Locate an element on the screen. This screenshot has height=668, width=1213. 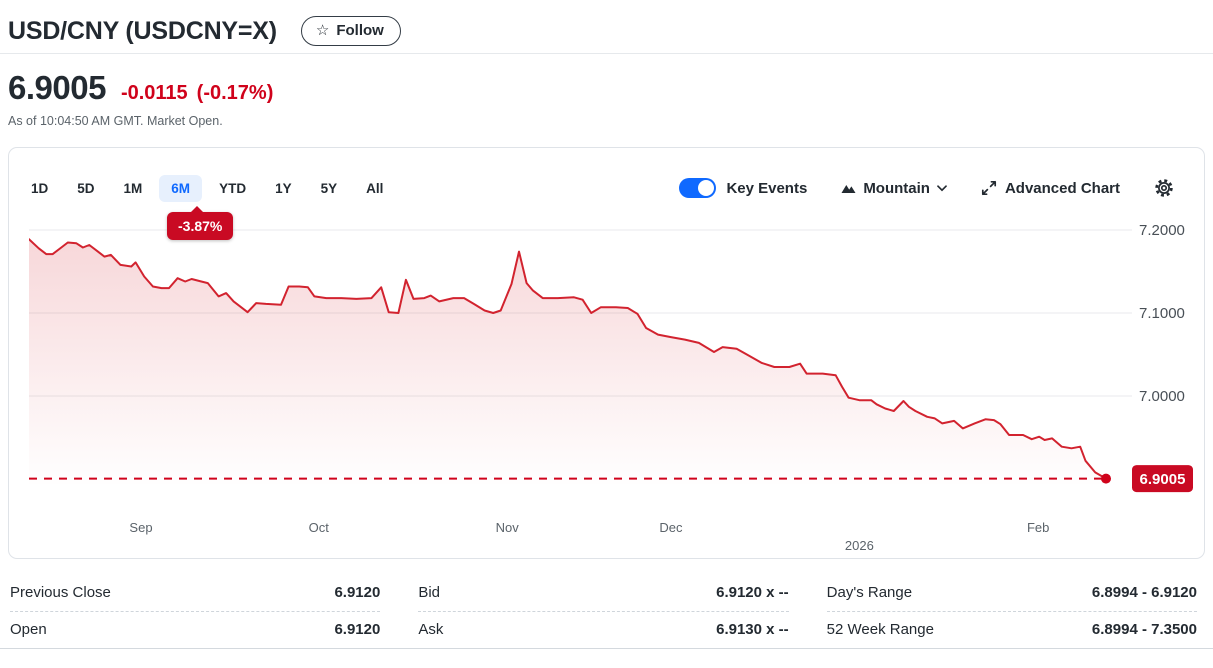
advanced-chart-button: Advanced Chart is located at coordinates (1050, 188).